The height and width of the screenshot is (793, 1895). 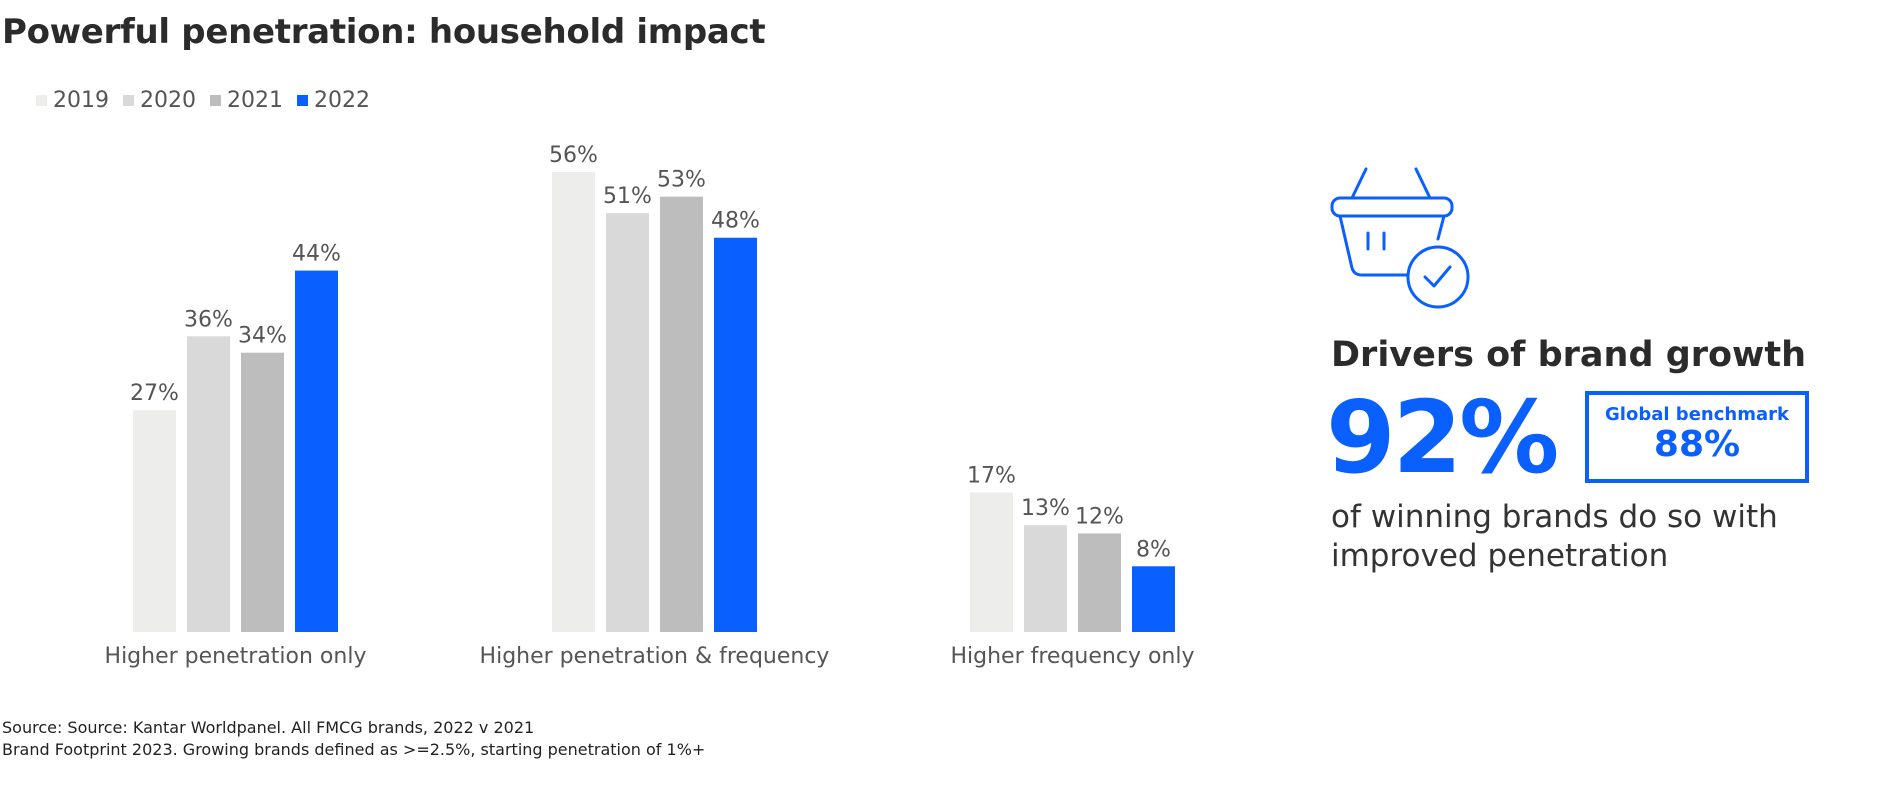 What do you see at coordinates (236, 656) in the screenshot?
I see `category-label-1: Higher penetration only` at bounding box center [236, 656].